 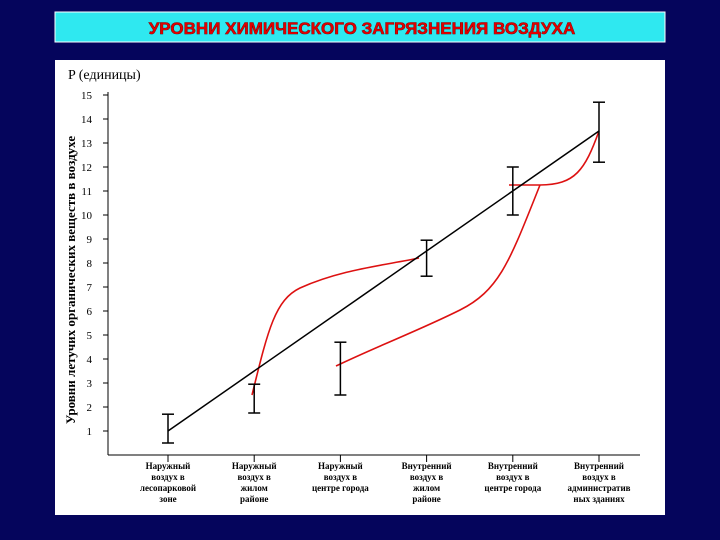 I want to click on y-tick-label: 8, so click(x=90, y=264).